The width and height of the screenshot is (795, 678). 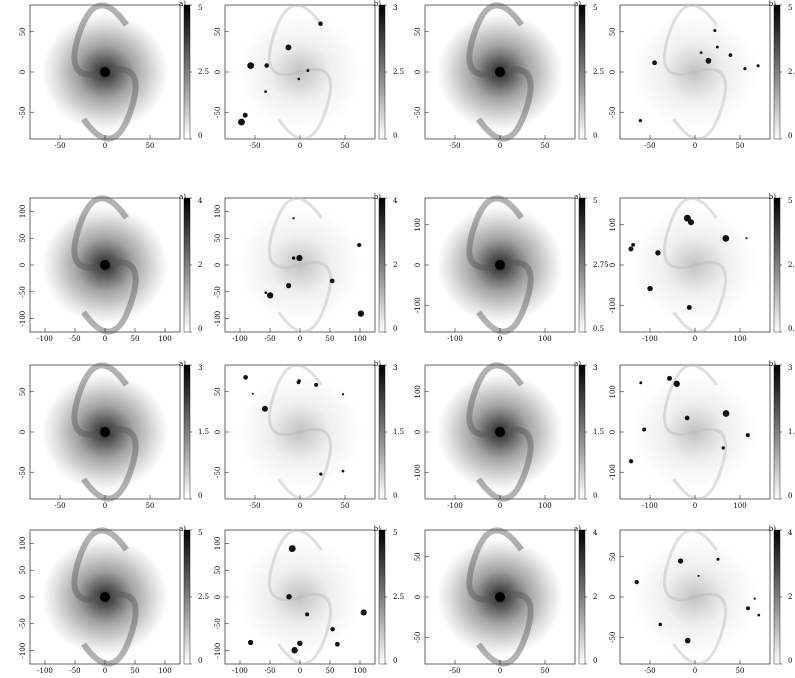 What do you see at coordinates (395, 8) in the screenshot?
I see `colorbar-label: 3` at bounding box center [395, 8].